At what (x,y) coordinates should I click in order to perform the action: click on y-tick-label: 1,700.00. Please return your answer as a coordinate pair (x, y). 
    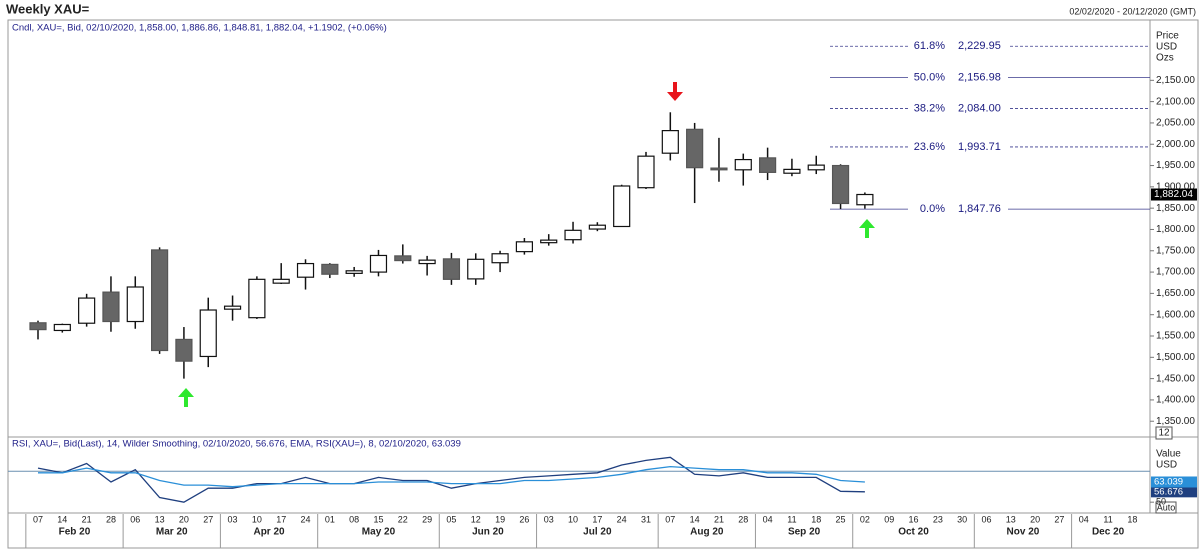
    Looking at the image, I should click on (1175, 272).